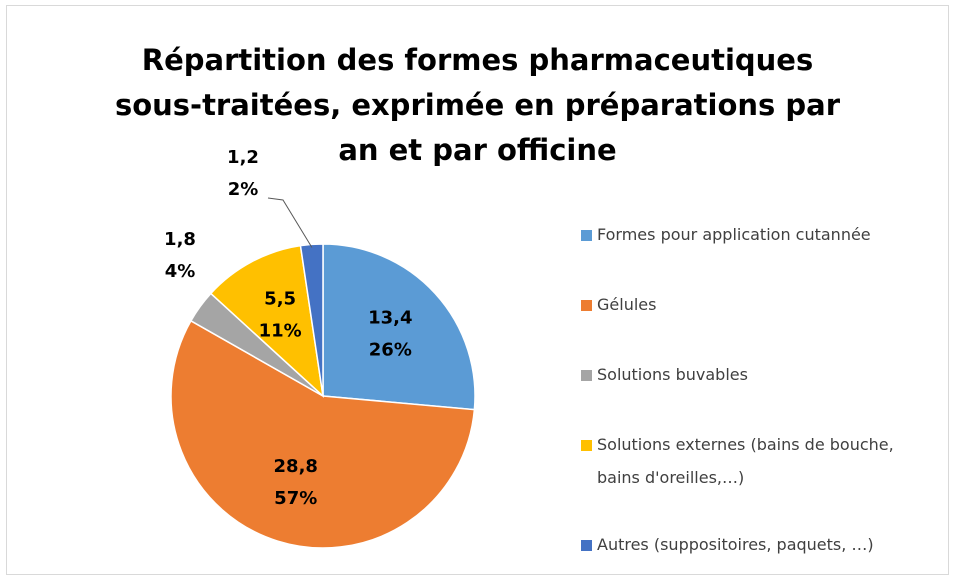  Describe the element at coordinates (180, 239) in the screenshot. I see `data-label: 1,8` at that location.